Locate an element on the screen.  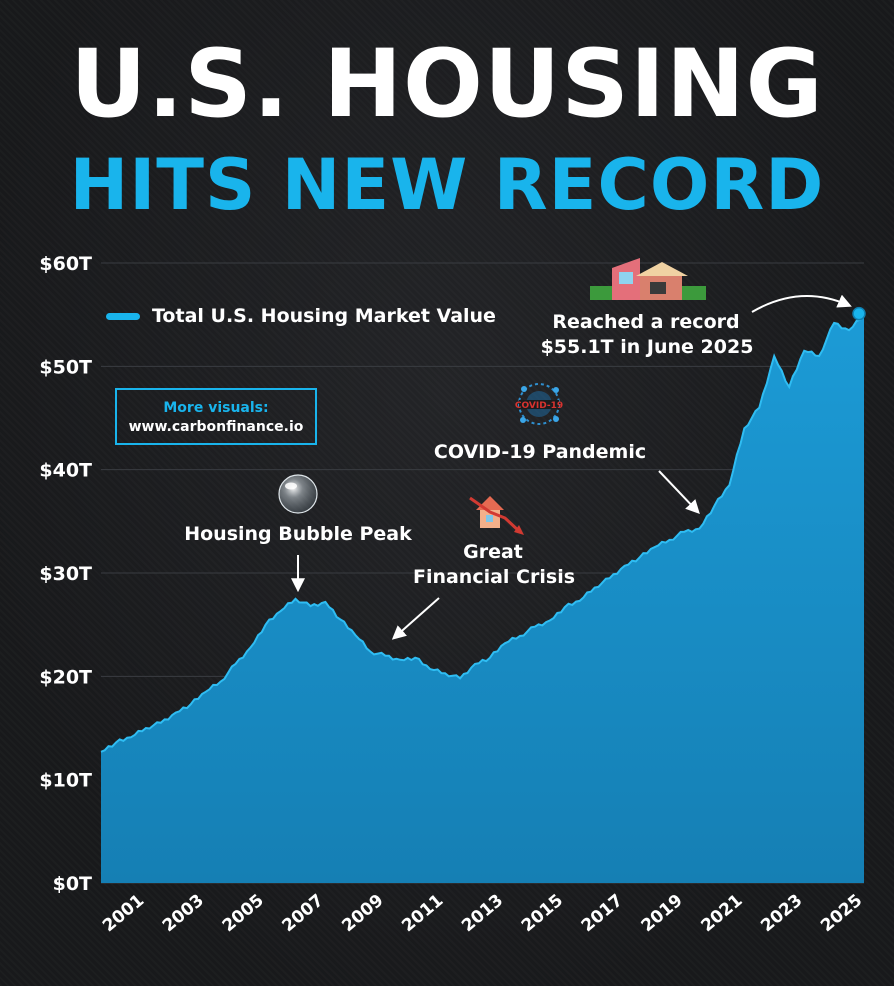
legend-label: Total U.S. Housing Market Value is located at coordinates (324, 316).